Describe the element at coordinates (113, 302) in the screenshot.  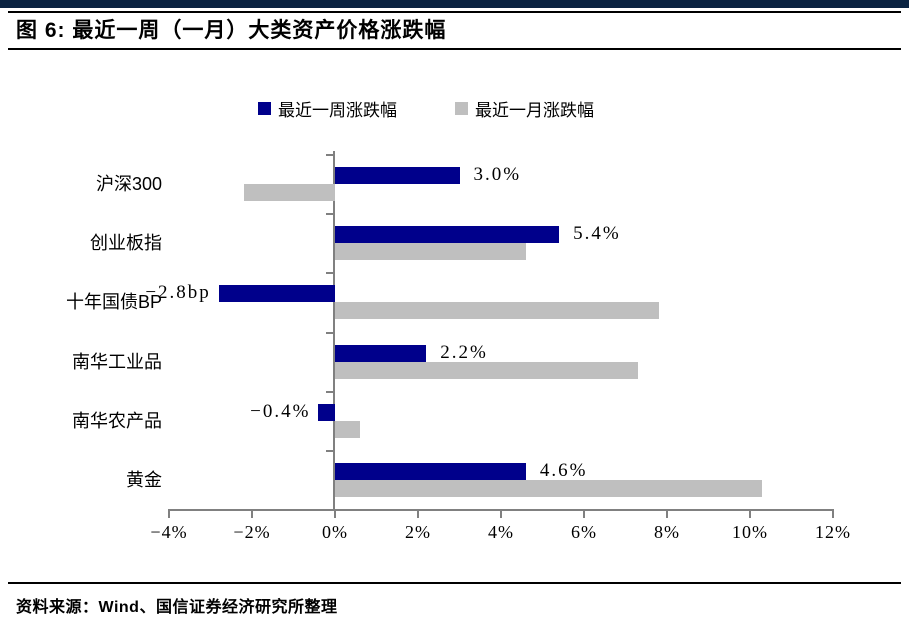
I see `category-label: 十年国债BP` at that location.